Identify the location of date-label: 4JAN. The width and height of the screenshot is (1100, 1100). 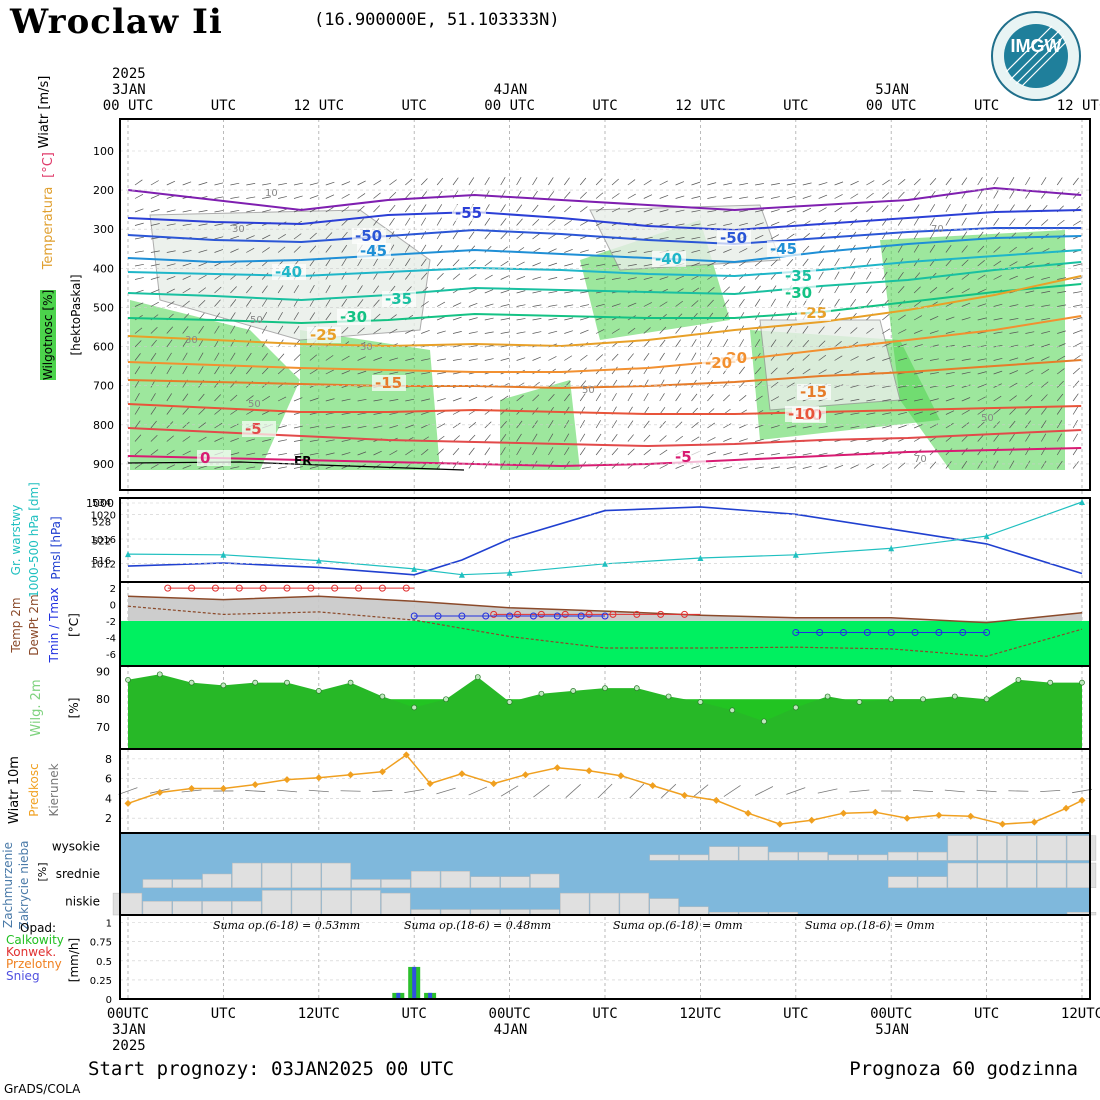
(511, 1030).